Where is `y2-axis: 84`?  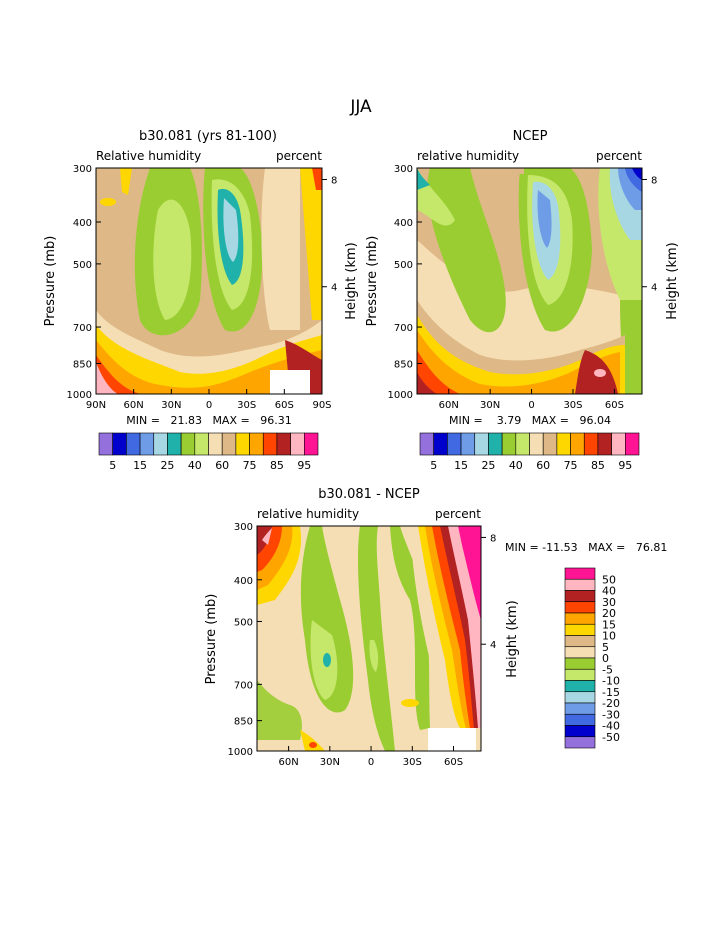 y2-axis: 84 is located at coordinates (329, 234).